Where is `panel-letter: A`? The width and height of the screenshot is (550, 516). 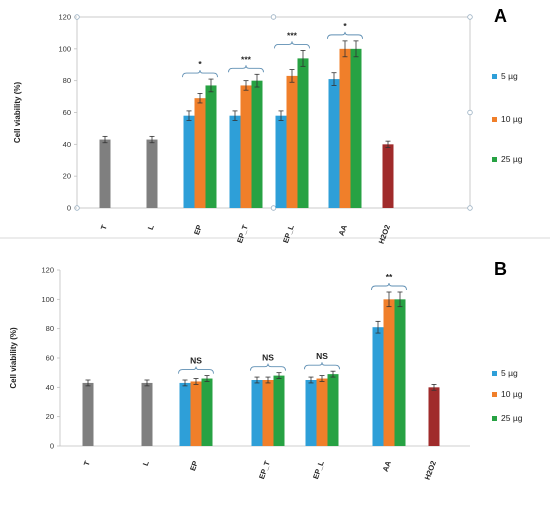
panel-letter: A is located at coordinates (500, 16).